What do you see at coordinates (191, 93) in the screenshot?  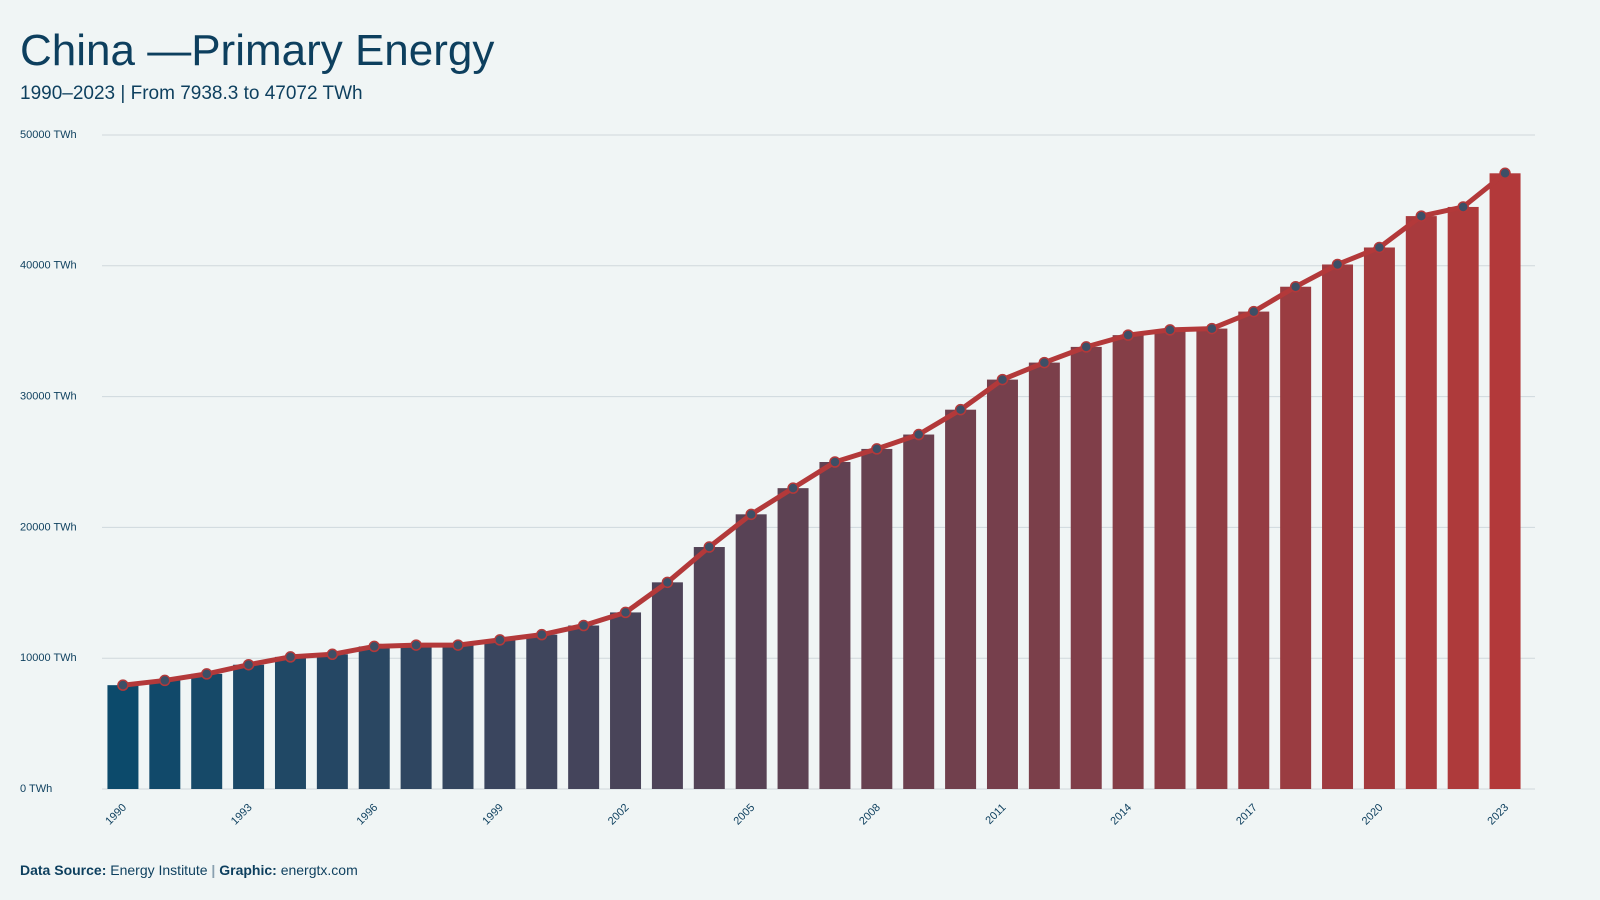 I see `chart-subtitle: 1990–2023 | From 7938.3 to 47072 TWh` at bounding box center [191, 93].